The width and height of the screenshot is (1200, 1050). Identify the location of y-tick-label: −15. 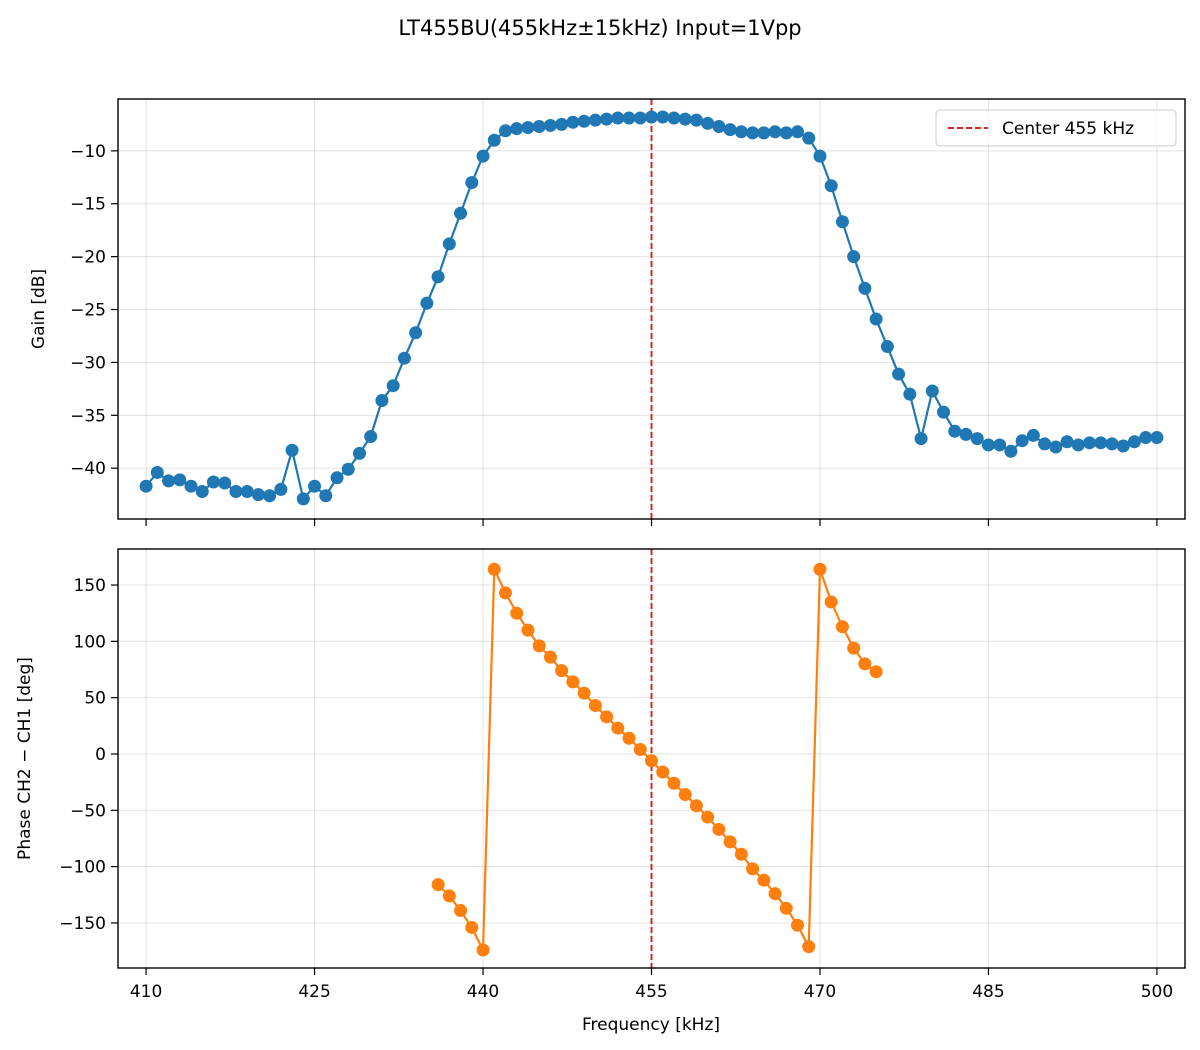
(88, 205).